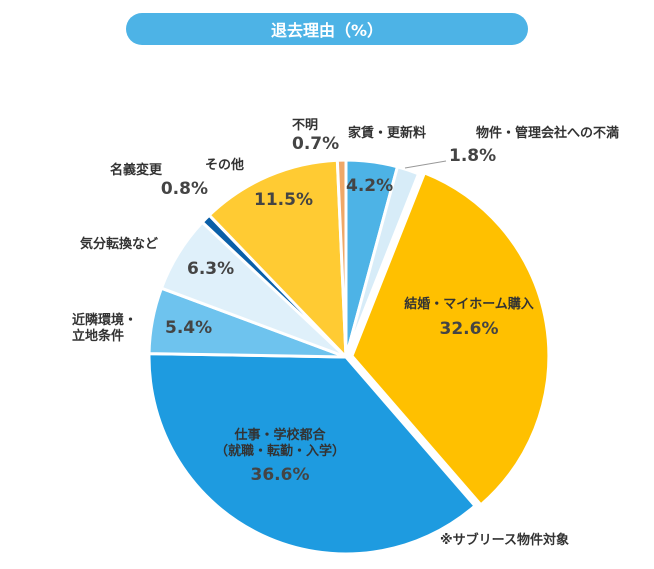  What do you see at coordinates (469, 304) in the screenshot?
I see `label-marriage-name: 結婚・マイホーム購入` at bounding box center [469, 304].